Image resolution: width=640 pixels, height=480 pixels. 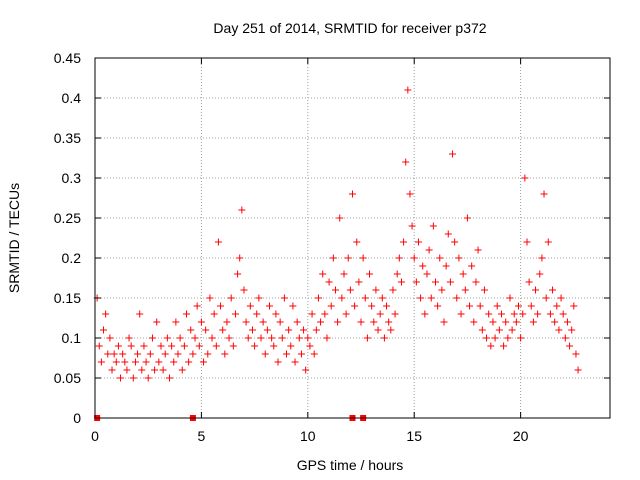 I want to click on x-axis-label: GPS time / hours, so click(x=350, y=465).